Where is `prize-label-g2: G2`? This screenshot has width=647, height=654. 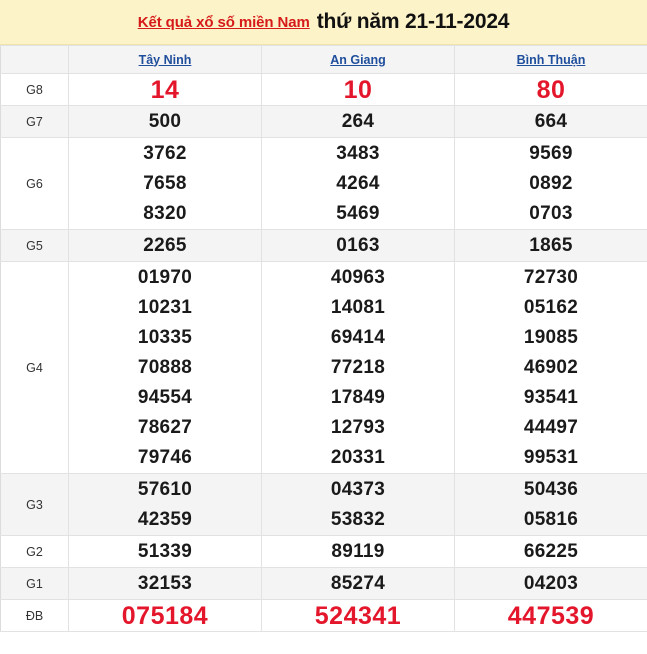
prize-label-g2: G2 is located at coordinates (34, 551).